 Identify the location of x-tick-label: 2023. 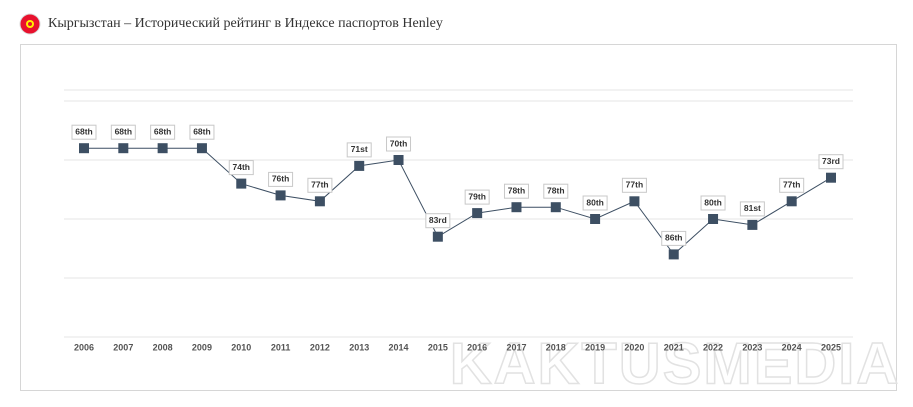
(752, 347).